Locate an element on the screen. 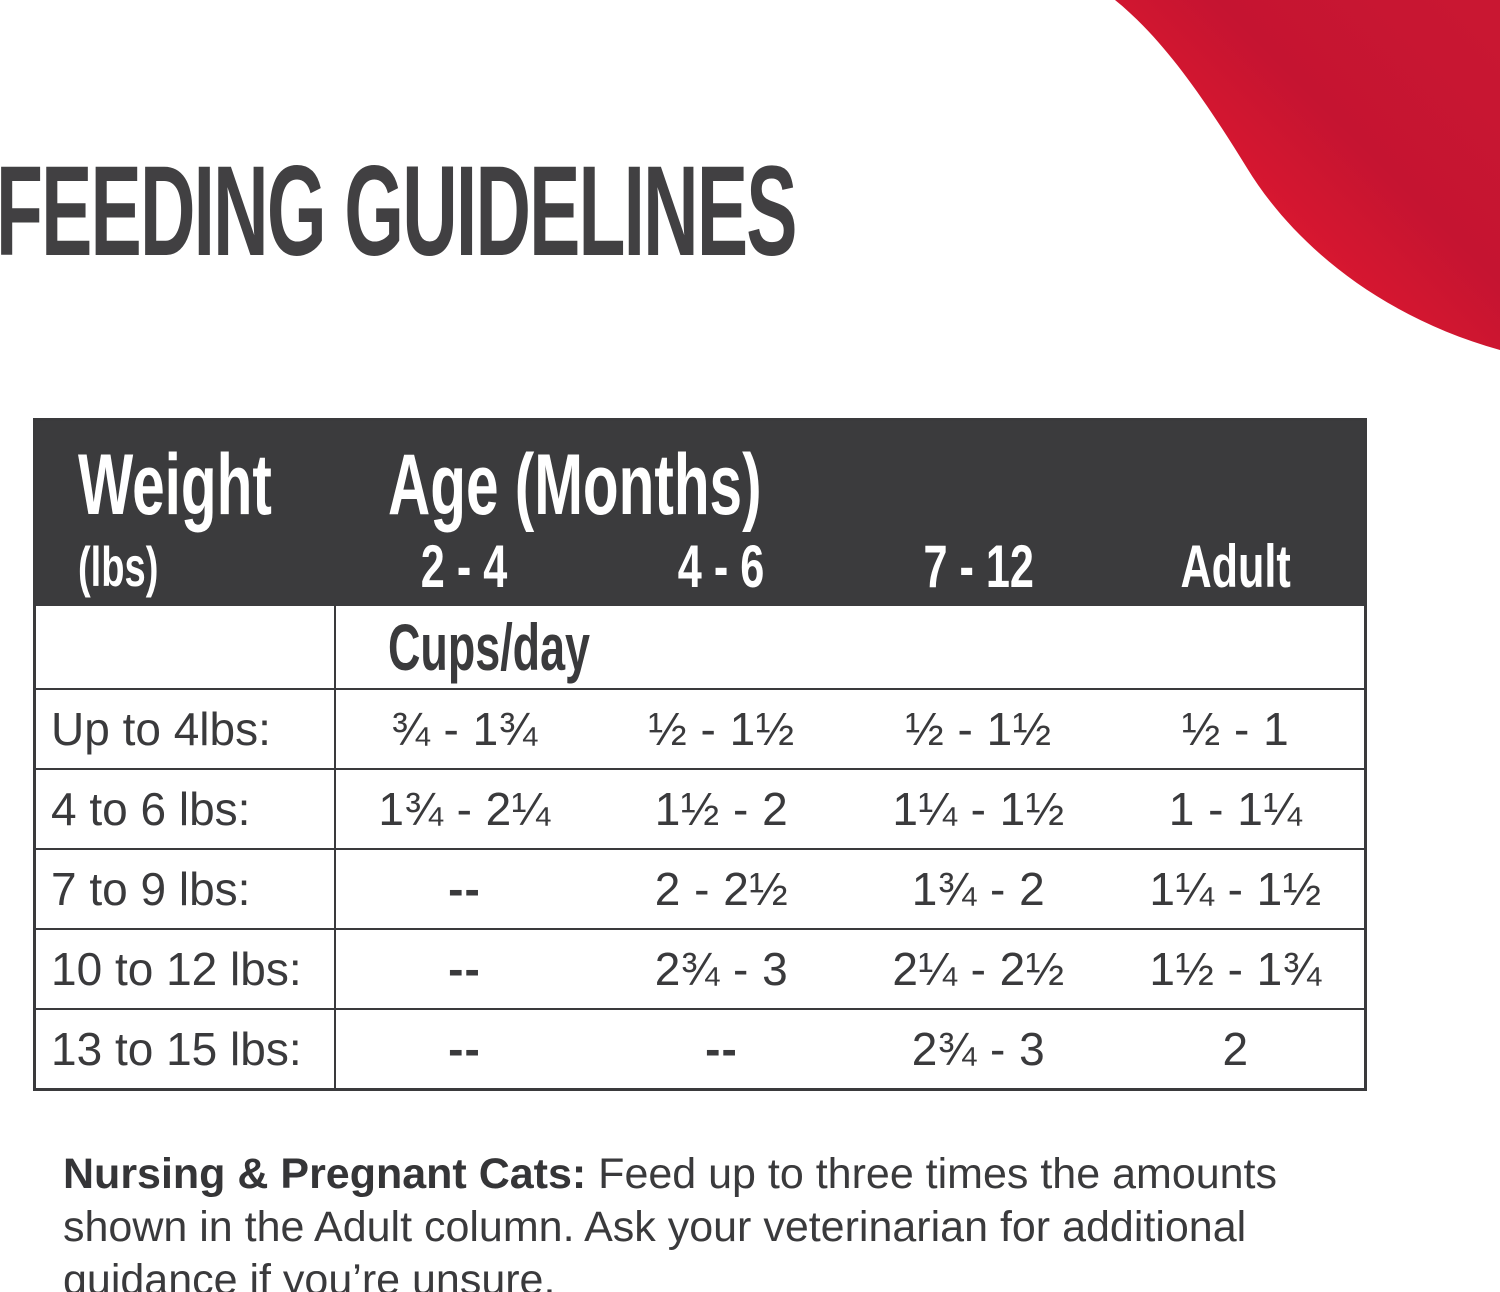 The height and width of the screenshot is (1292, 1500). value-cell: 1½ - 1¾ is located at coordinates (1235, 969).